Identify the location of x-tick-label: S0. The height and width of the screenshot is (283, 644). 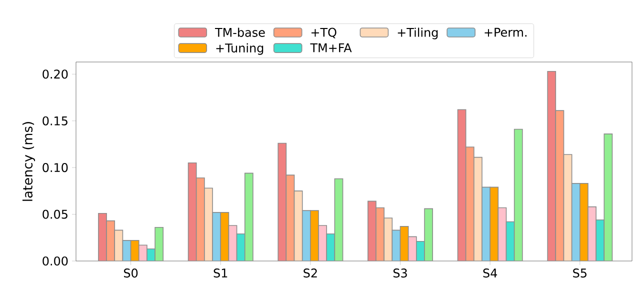
(131, 273).